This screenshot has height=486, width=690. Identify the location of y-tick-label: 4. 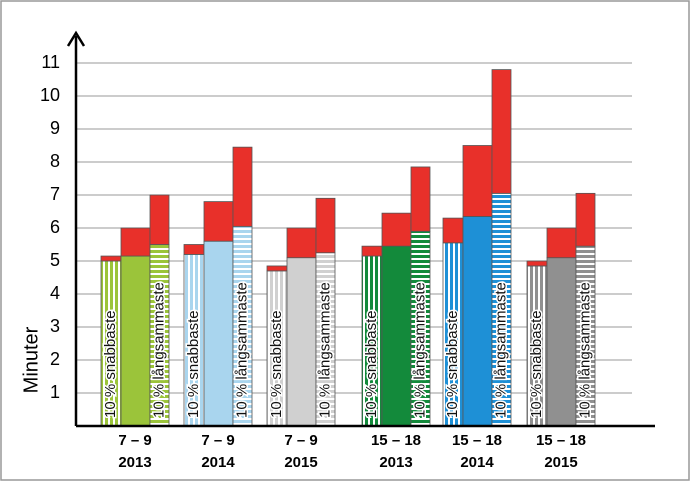
(55, 293).